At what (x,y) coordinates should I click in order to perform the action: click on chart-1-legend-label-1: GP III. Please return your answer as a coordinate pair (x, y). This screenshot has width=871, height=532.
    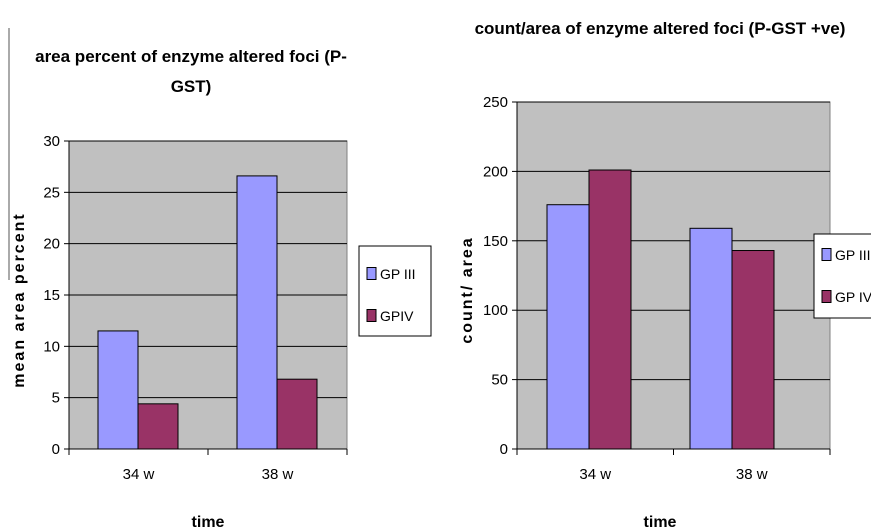
    Looking at the image, I should click on (398, 274).